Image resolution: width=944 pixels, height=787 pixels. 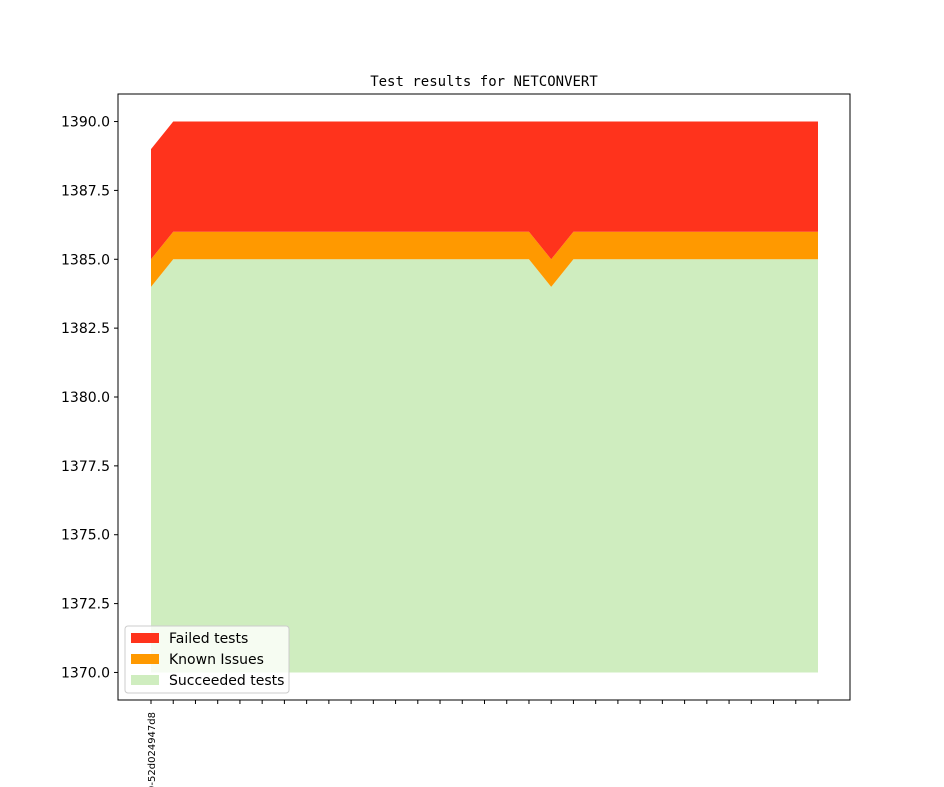 I want to click on legend-label: Failed tests, so click(x=208, y=639).